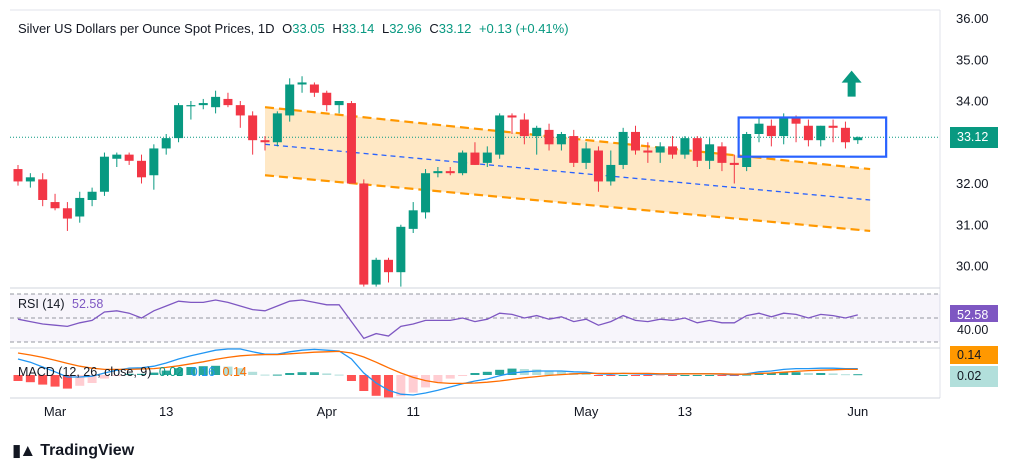 This screenshot has height=470, width=1024. What do you see at coordinates (85, 372) in the screenshot?
I see `macd-label: MACD (12, 26, close, 9)` at bounding box center [85, 372].